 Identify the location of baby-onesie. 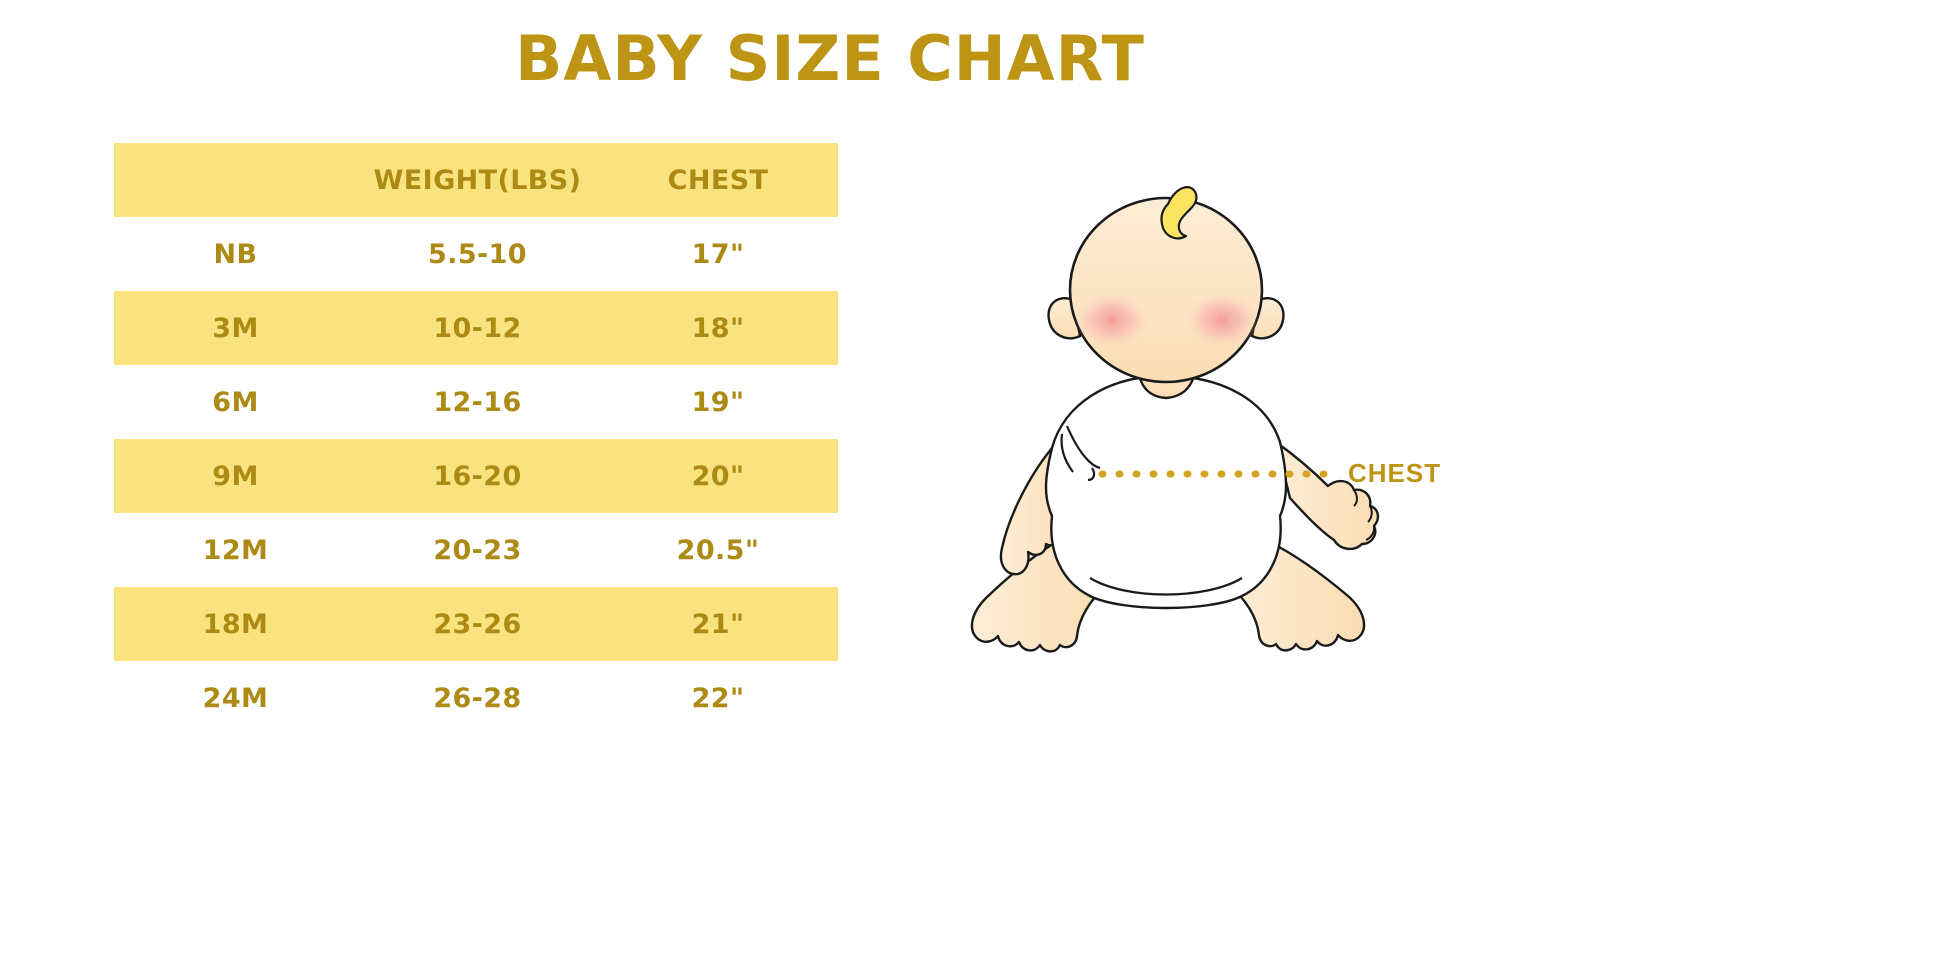
(1166, 492).